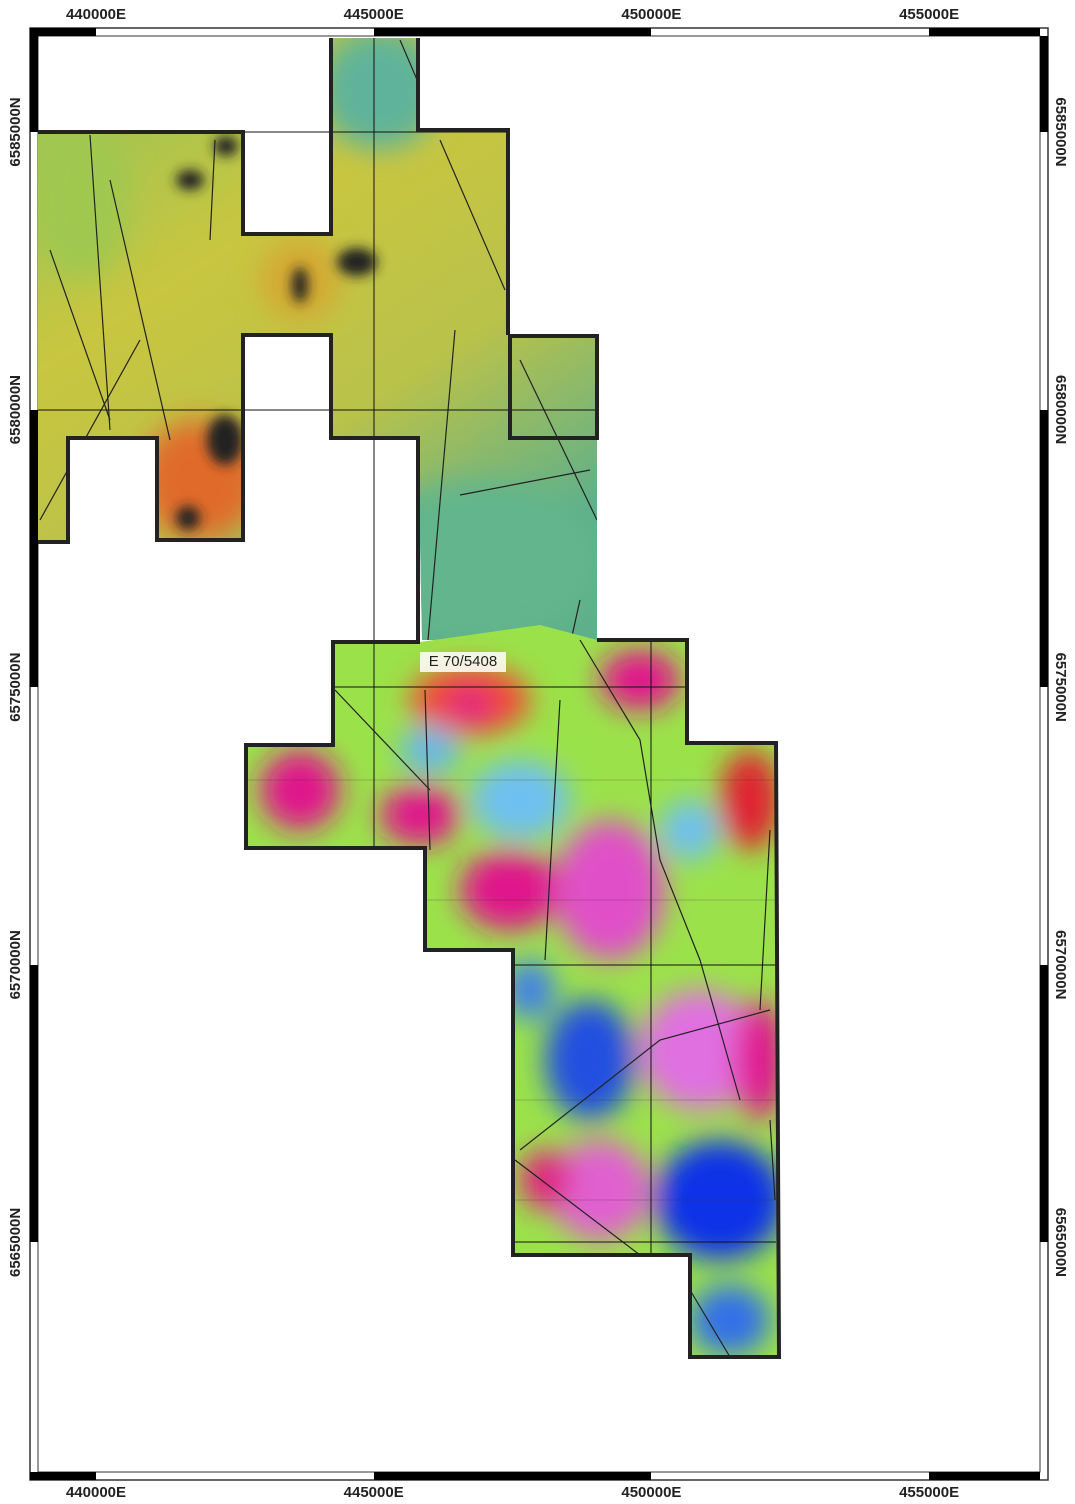 Image resolution: width=1075 pixels, height=1504 pixels. I want to click on easting-label-bottom: 455000E, so click(929, 1492).